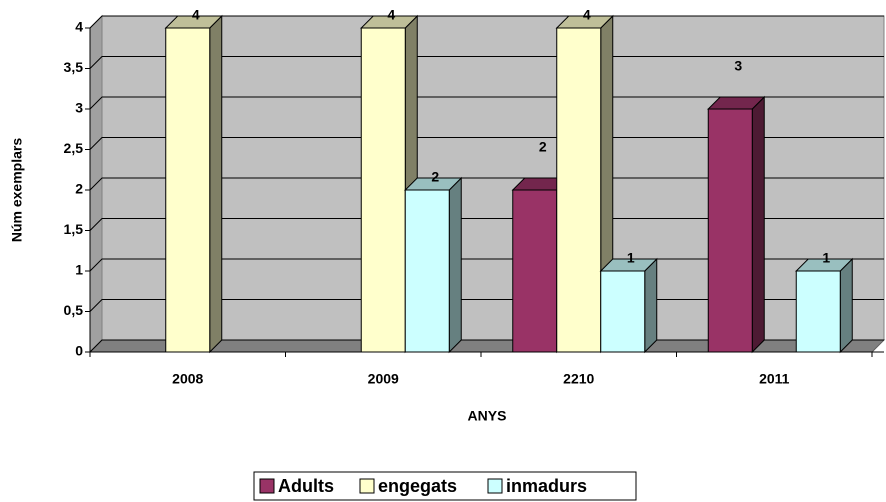 The image size is (886, 502). Describe the element at coordinates (187, 379) in the screenshot. I see `x-tick-label: 2008` at that location.